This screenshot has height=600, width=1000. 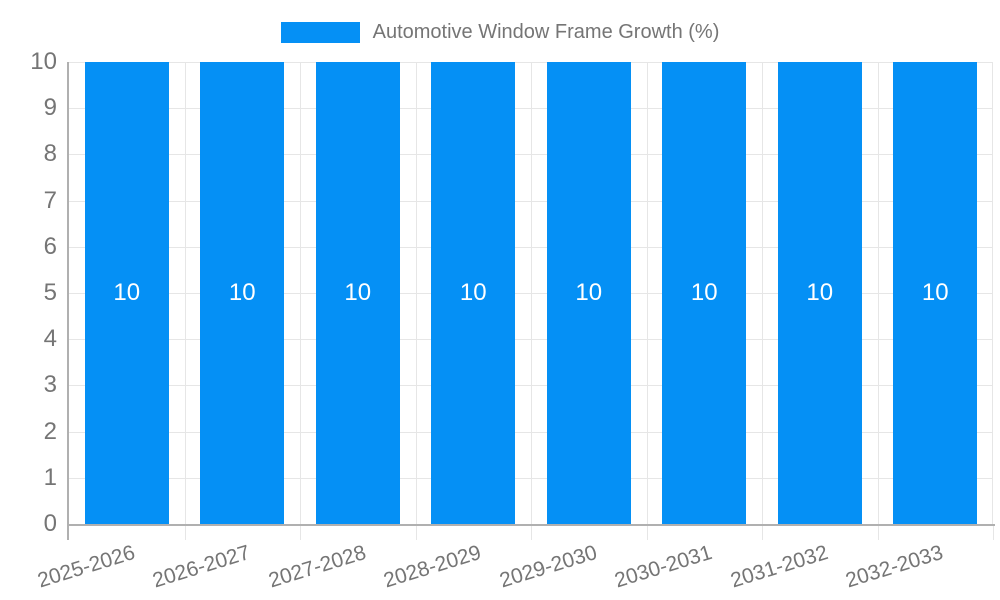 I want to click on legend-label: Automotive Window Frame Growth (%), so click(x=546, y=31).